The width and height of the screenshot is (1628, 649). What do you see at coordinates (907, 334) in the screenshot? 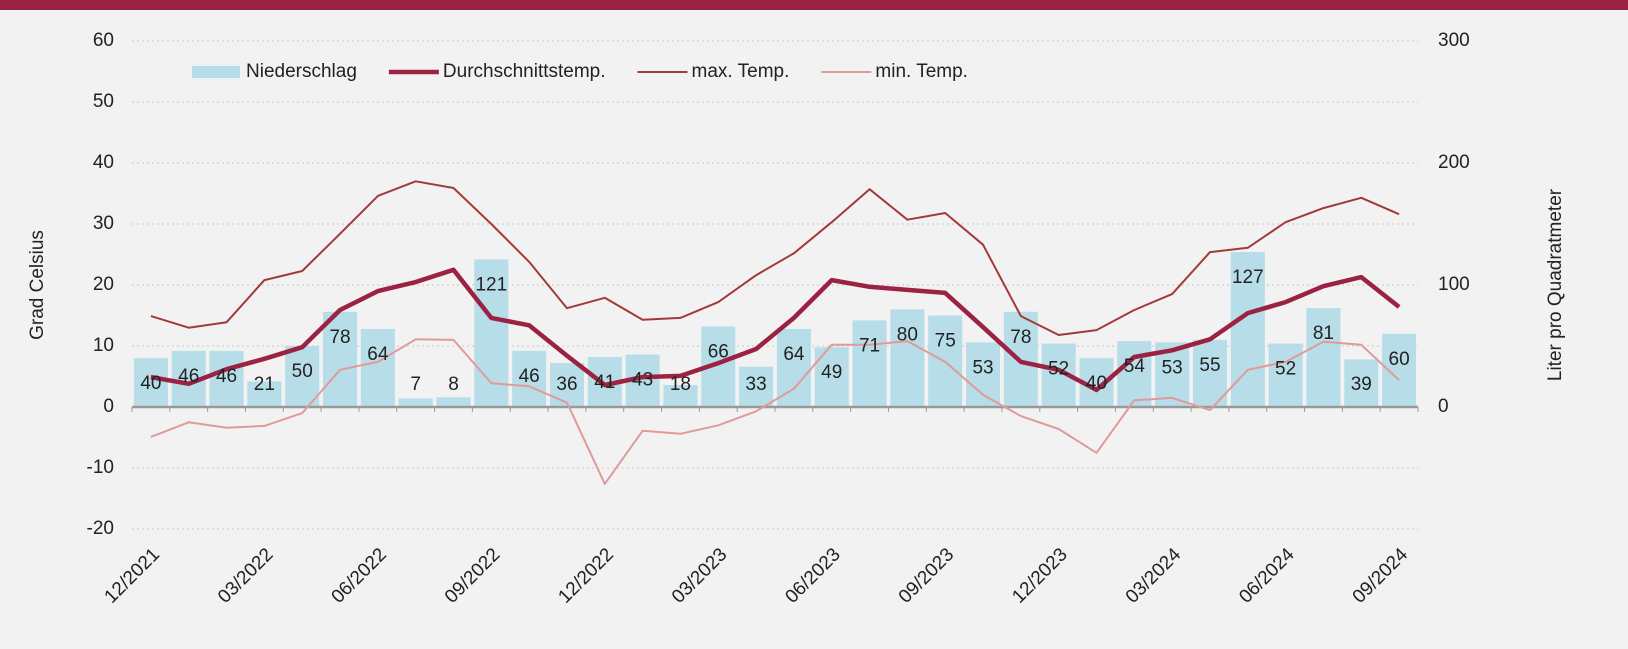
I see `data-label: 80` at bounding box center [907, 334].